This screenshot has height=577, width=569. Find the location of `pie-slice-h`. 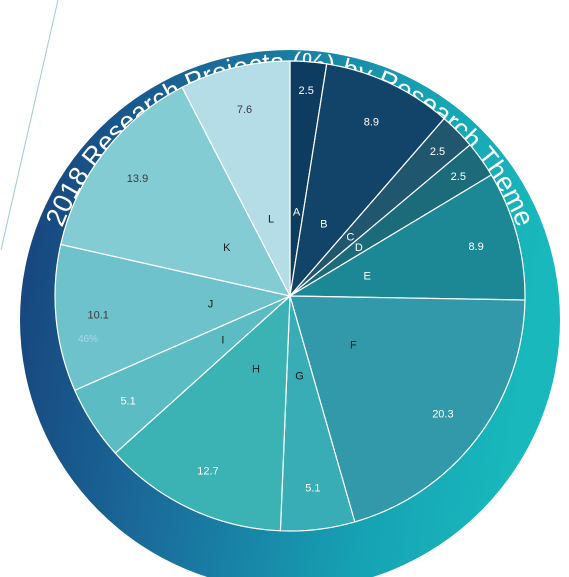

pie-slice-h is located at coordinates (202, 413).